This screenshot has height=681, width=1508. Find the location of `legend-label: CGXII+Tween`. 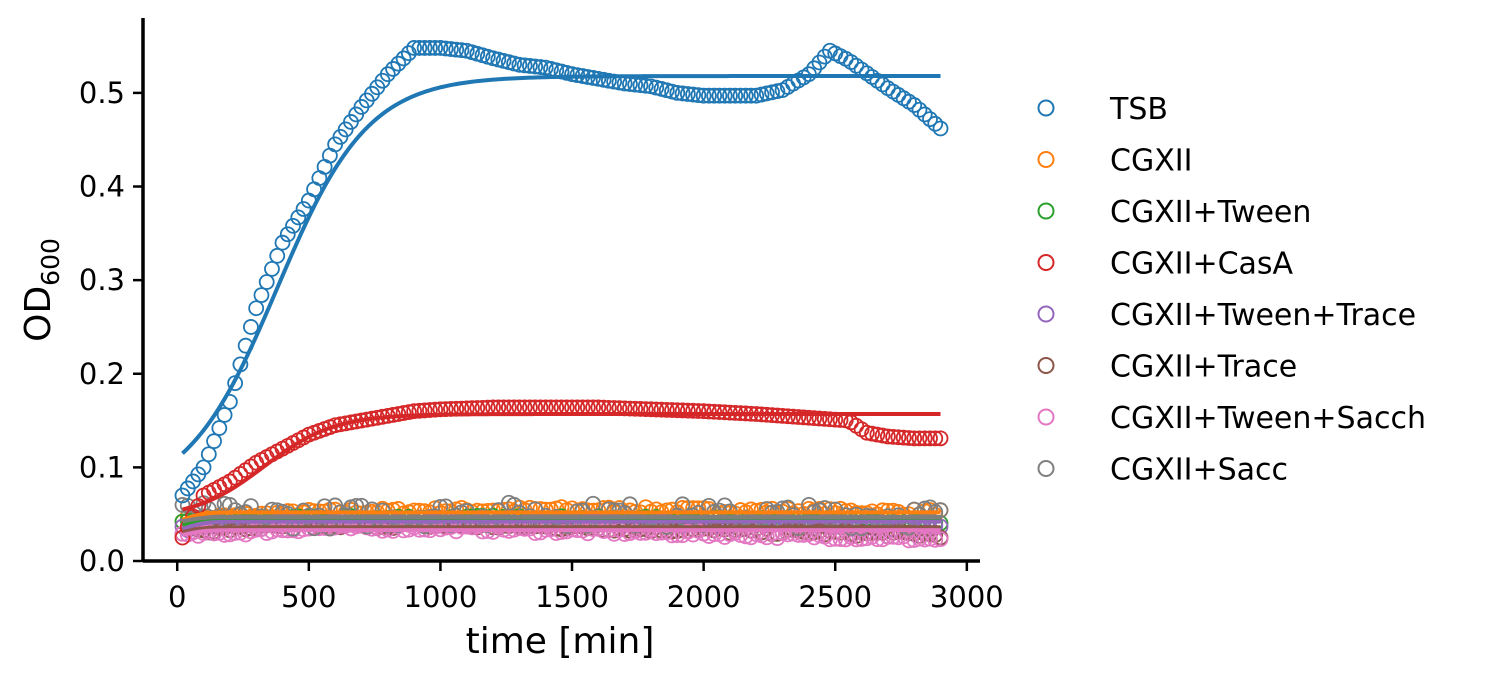

legend-label: CGXII+Tween is located at coordinates (1210, 212).